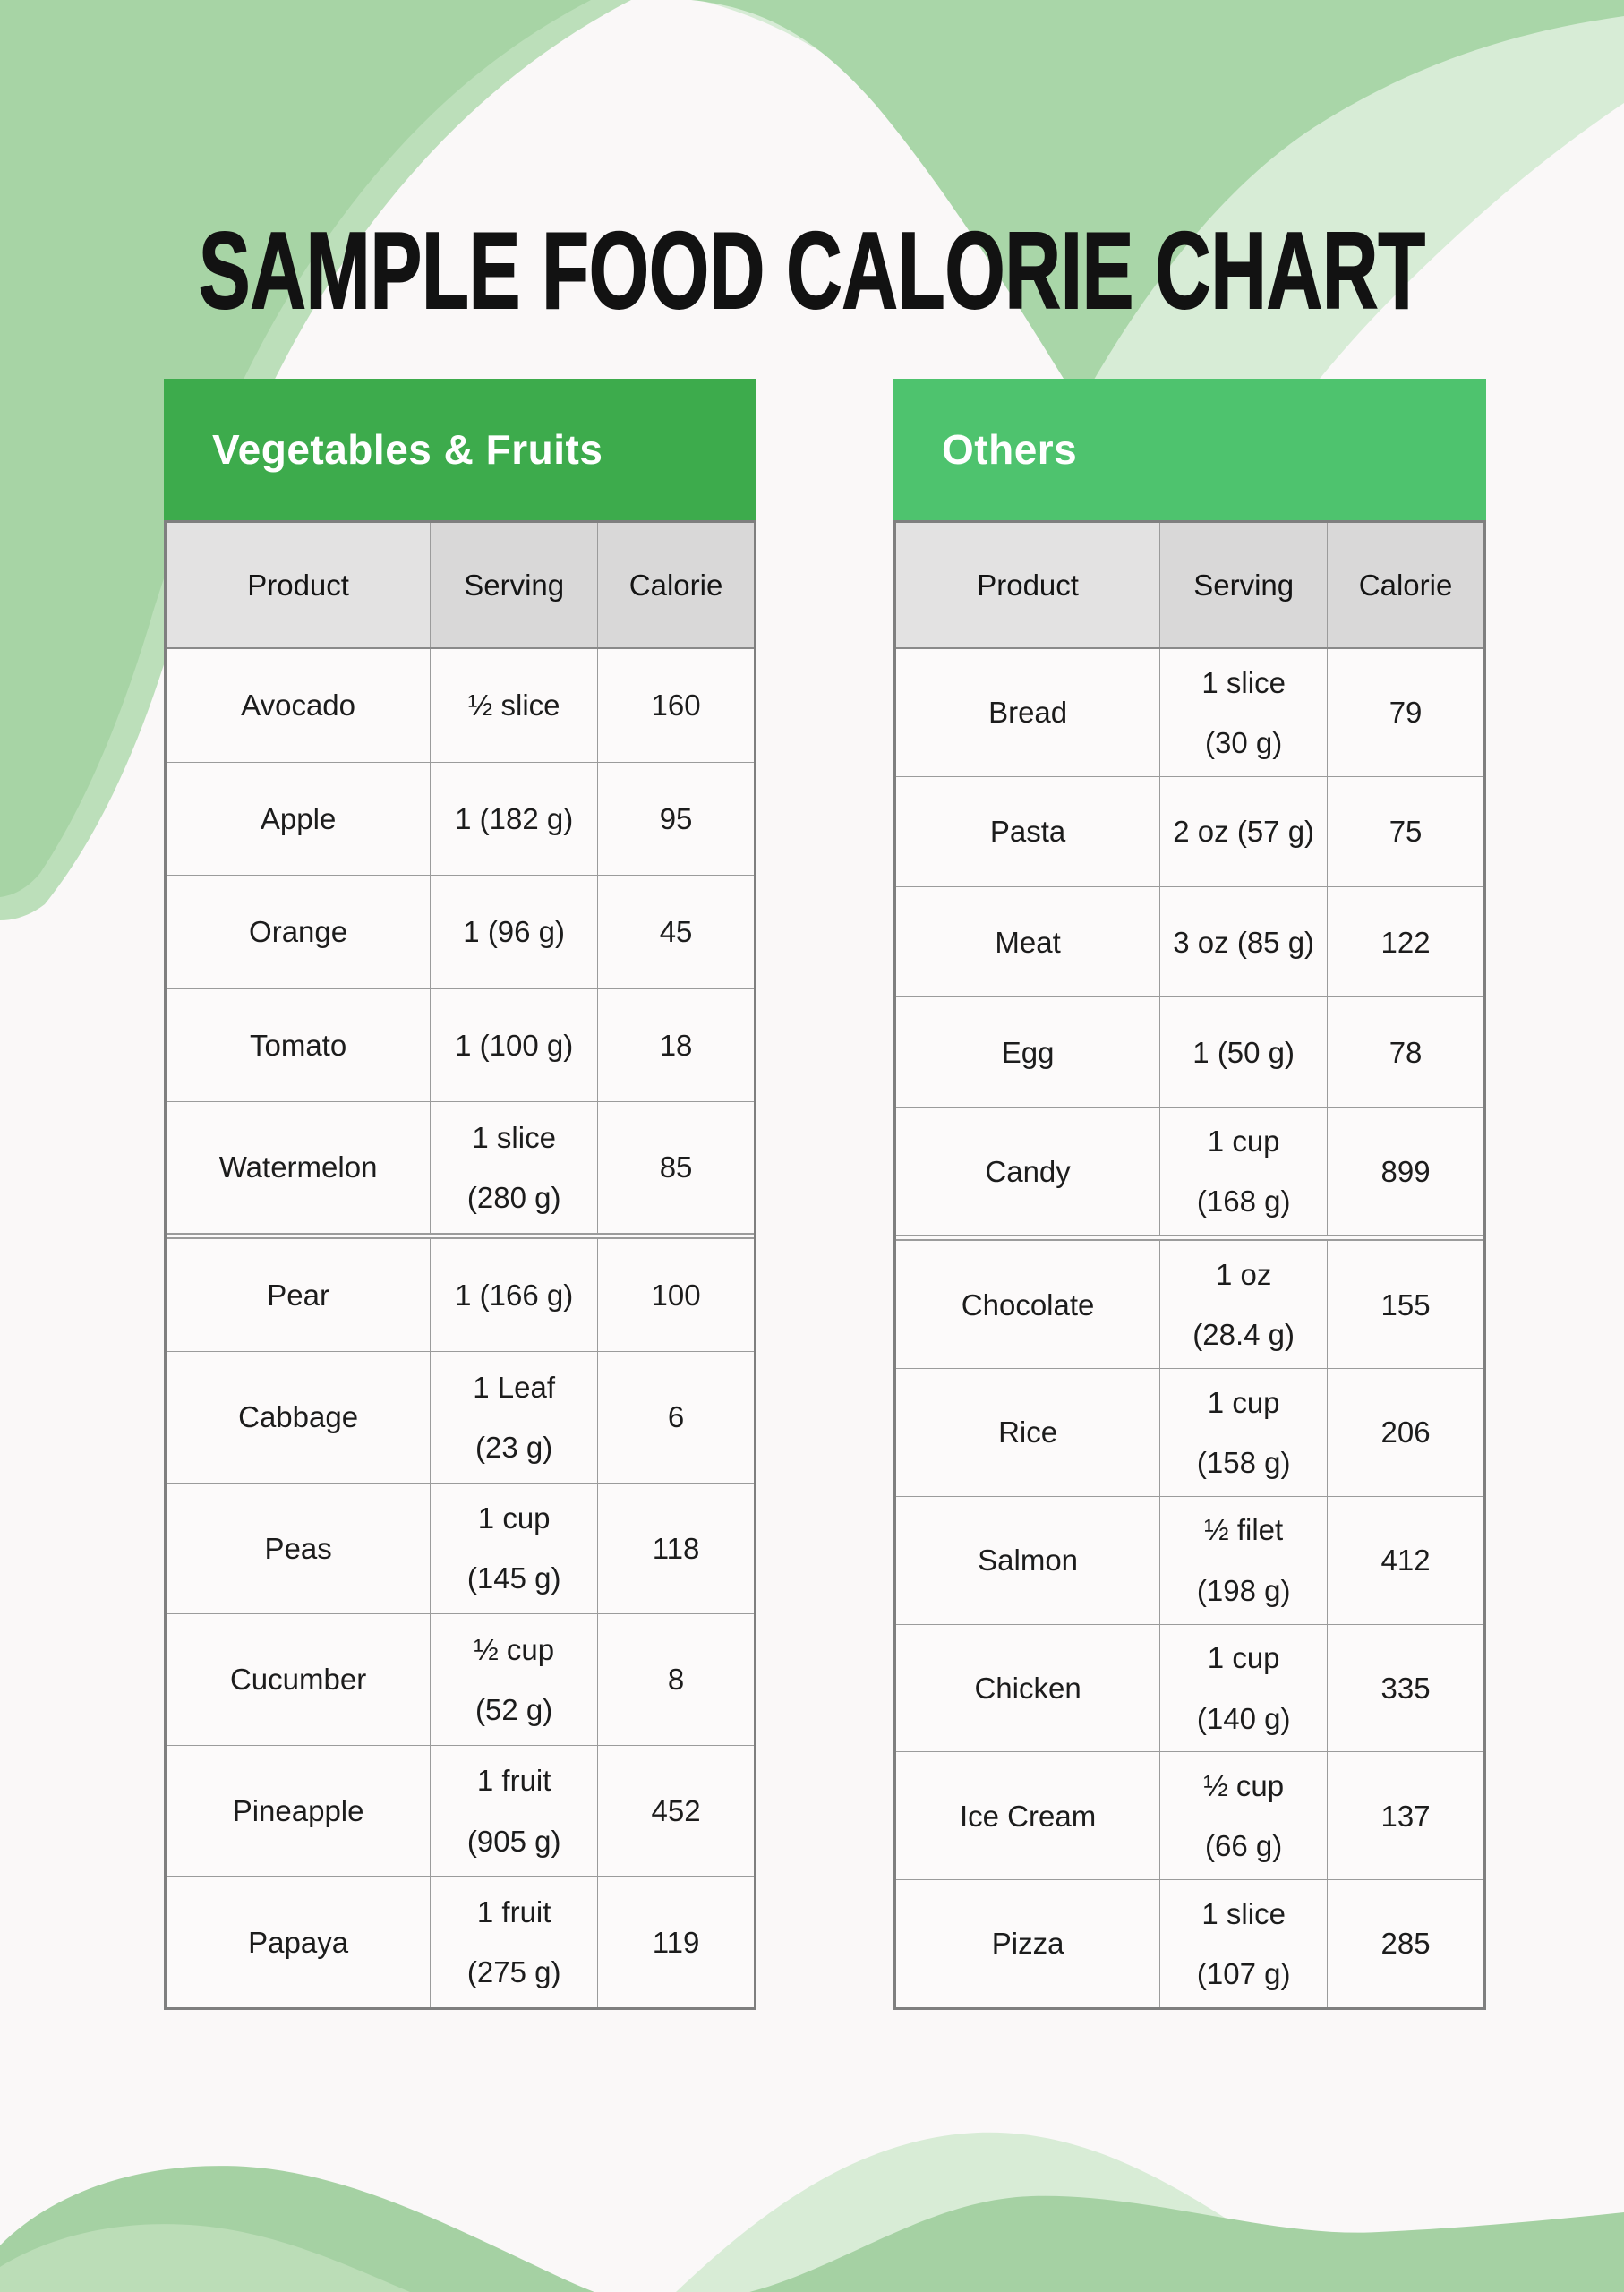 Image resolution: width=1624 pixels, height=2292 pixels. What do you see at coordinates (299, 932) in the screenshot?
I see `product-cell: Orange` at bounding box center [299, 932].